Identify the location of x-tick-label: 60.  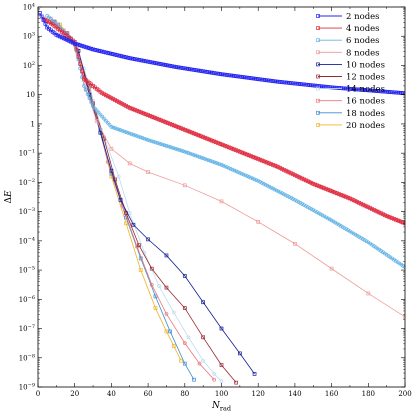
(148, 394).